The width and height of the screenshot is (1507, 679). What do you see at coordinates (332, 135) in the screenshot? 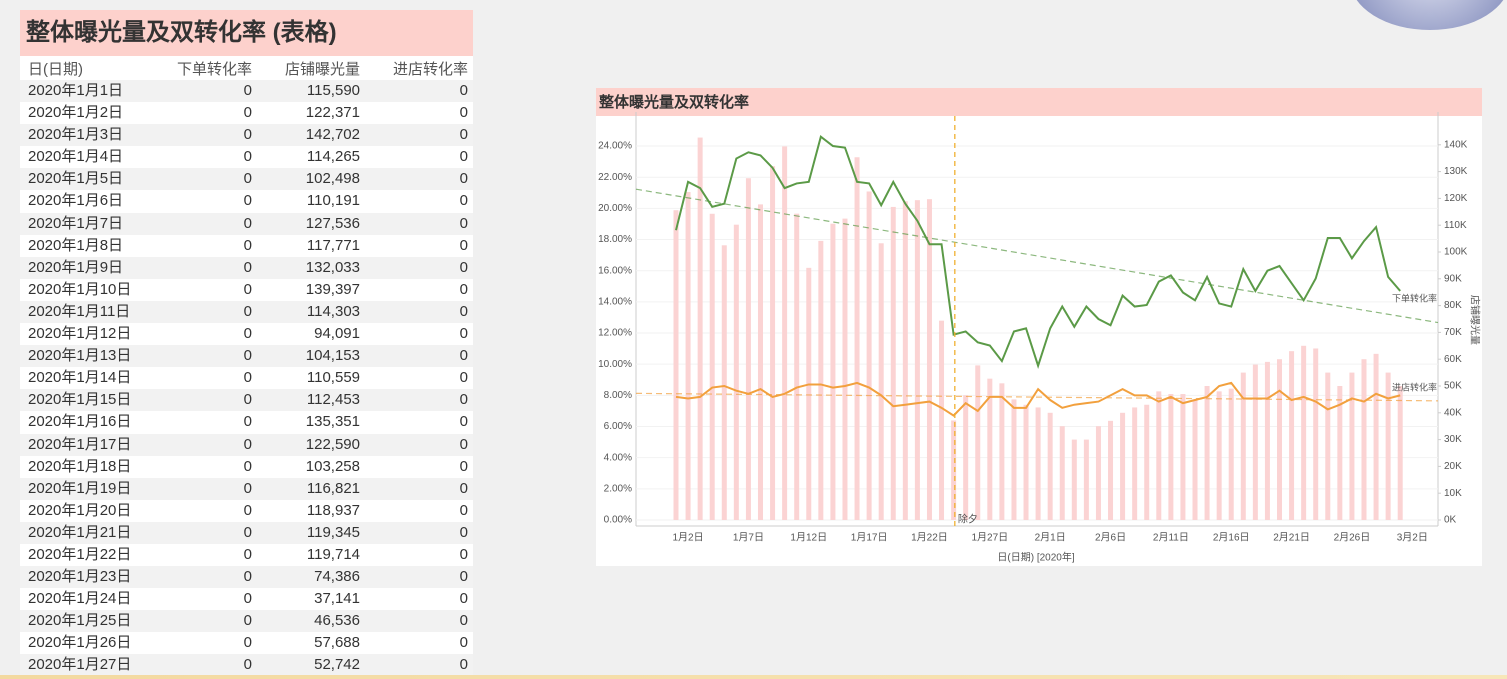
I see `table-cell: 142,702` at bounding box center [332, 135].